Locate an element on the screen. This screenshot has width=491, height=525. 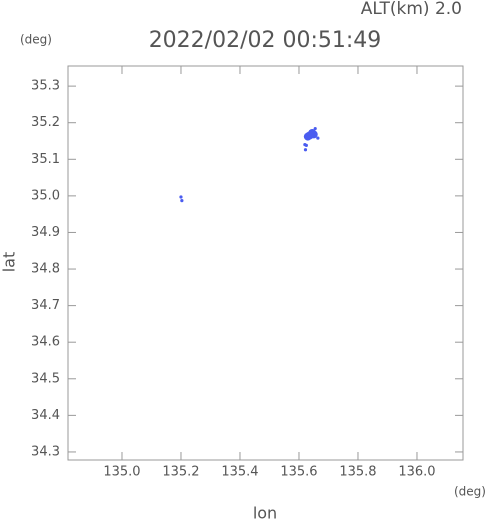
y-tick-label: 34.7 is located at coordinates (45, 305).